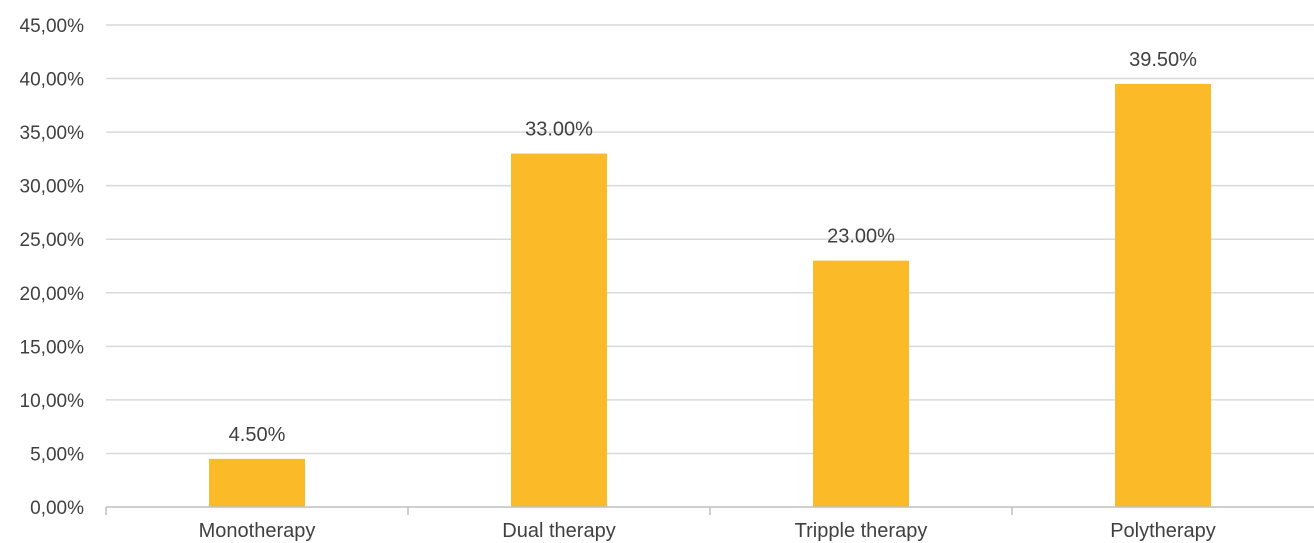 The height and width of the screenshot is (543, 1314). I want to click on x-tick-label: Polytherapy, so click(1163, 531).